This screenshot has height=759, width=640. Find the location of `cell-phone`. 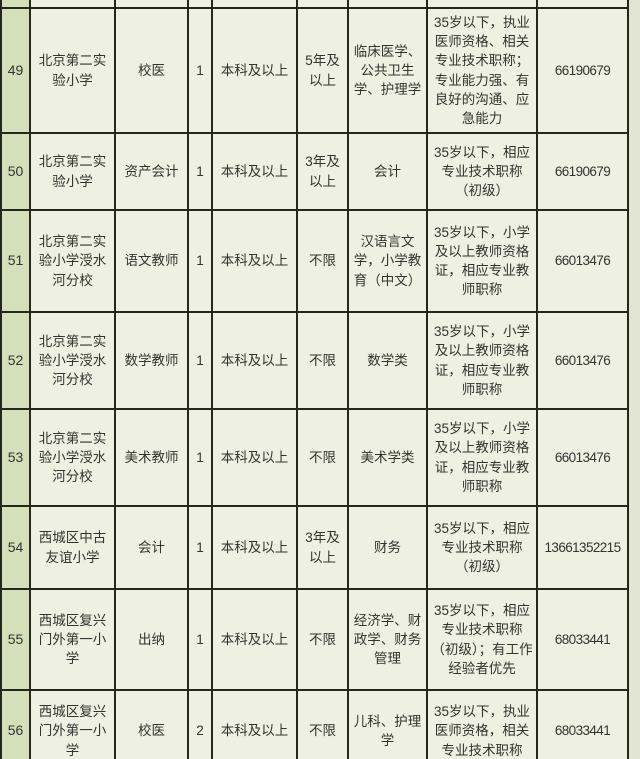

cell-phone is located at coordinates (582, 4).